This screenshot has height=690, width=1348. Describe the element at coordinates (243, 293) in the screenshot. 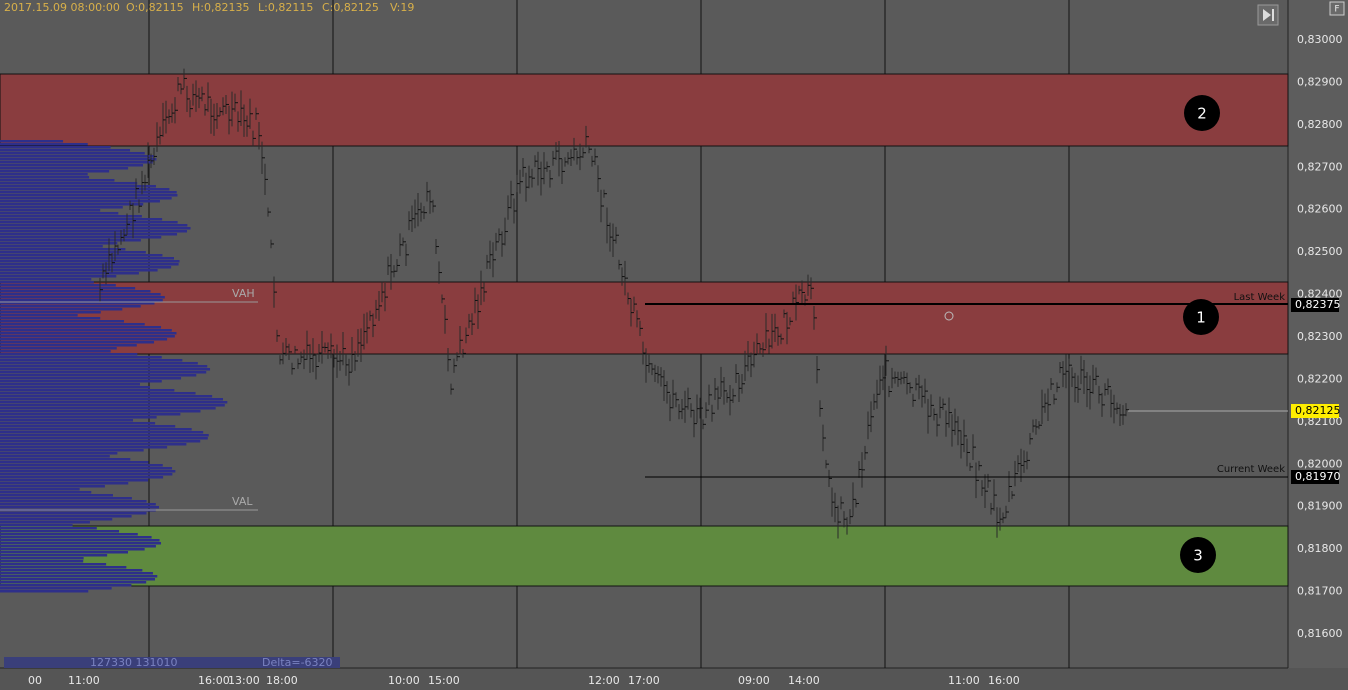

I see `vah-label: VAH` at that location.